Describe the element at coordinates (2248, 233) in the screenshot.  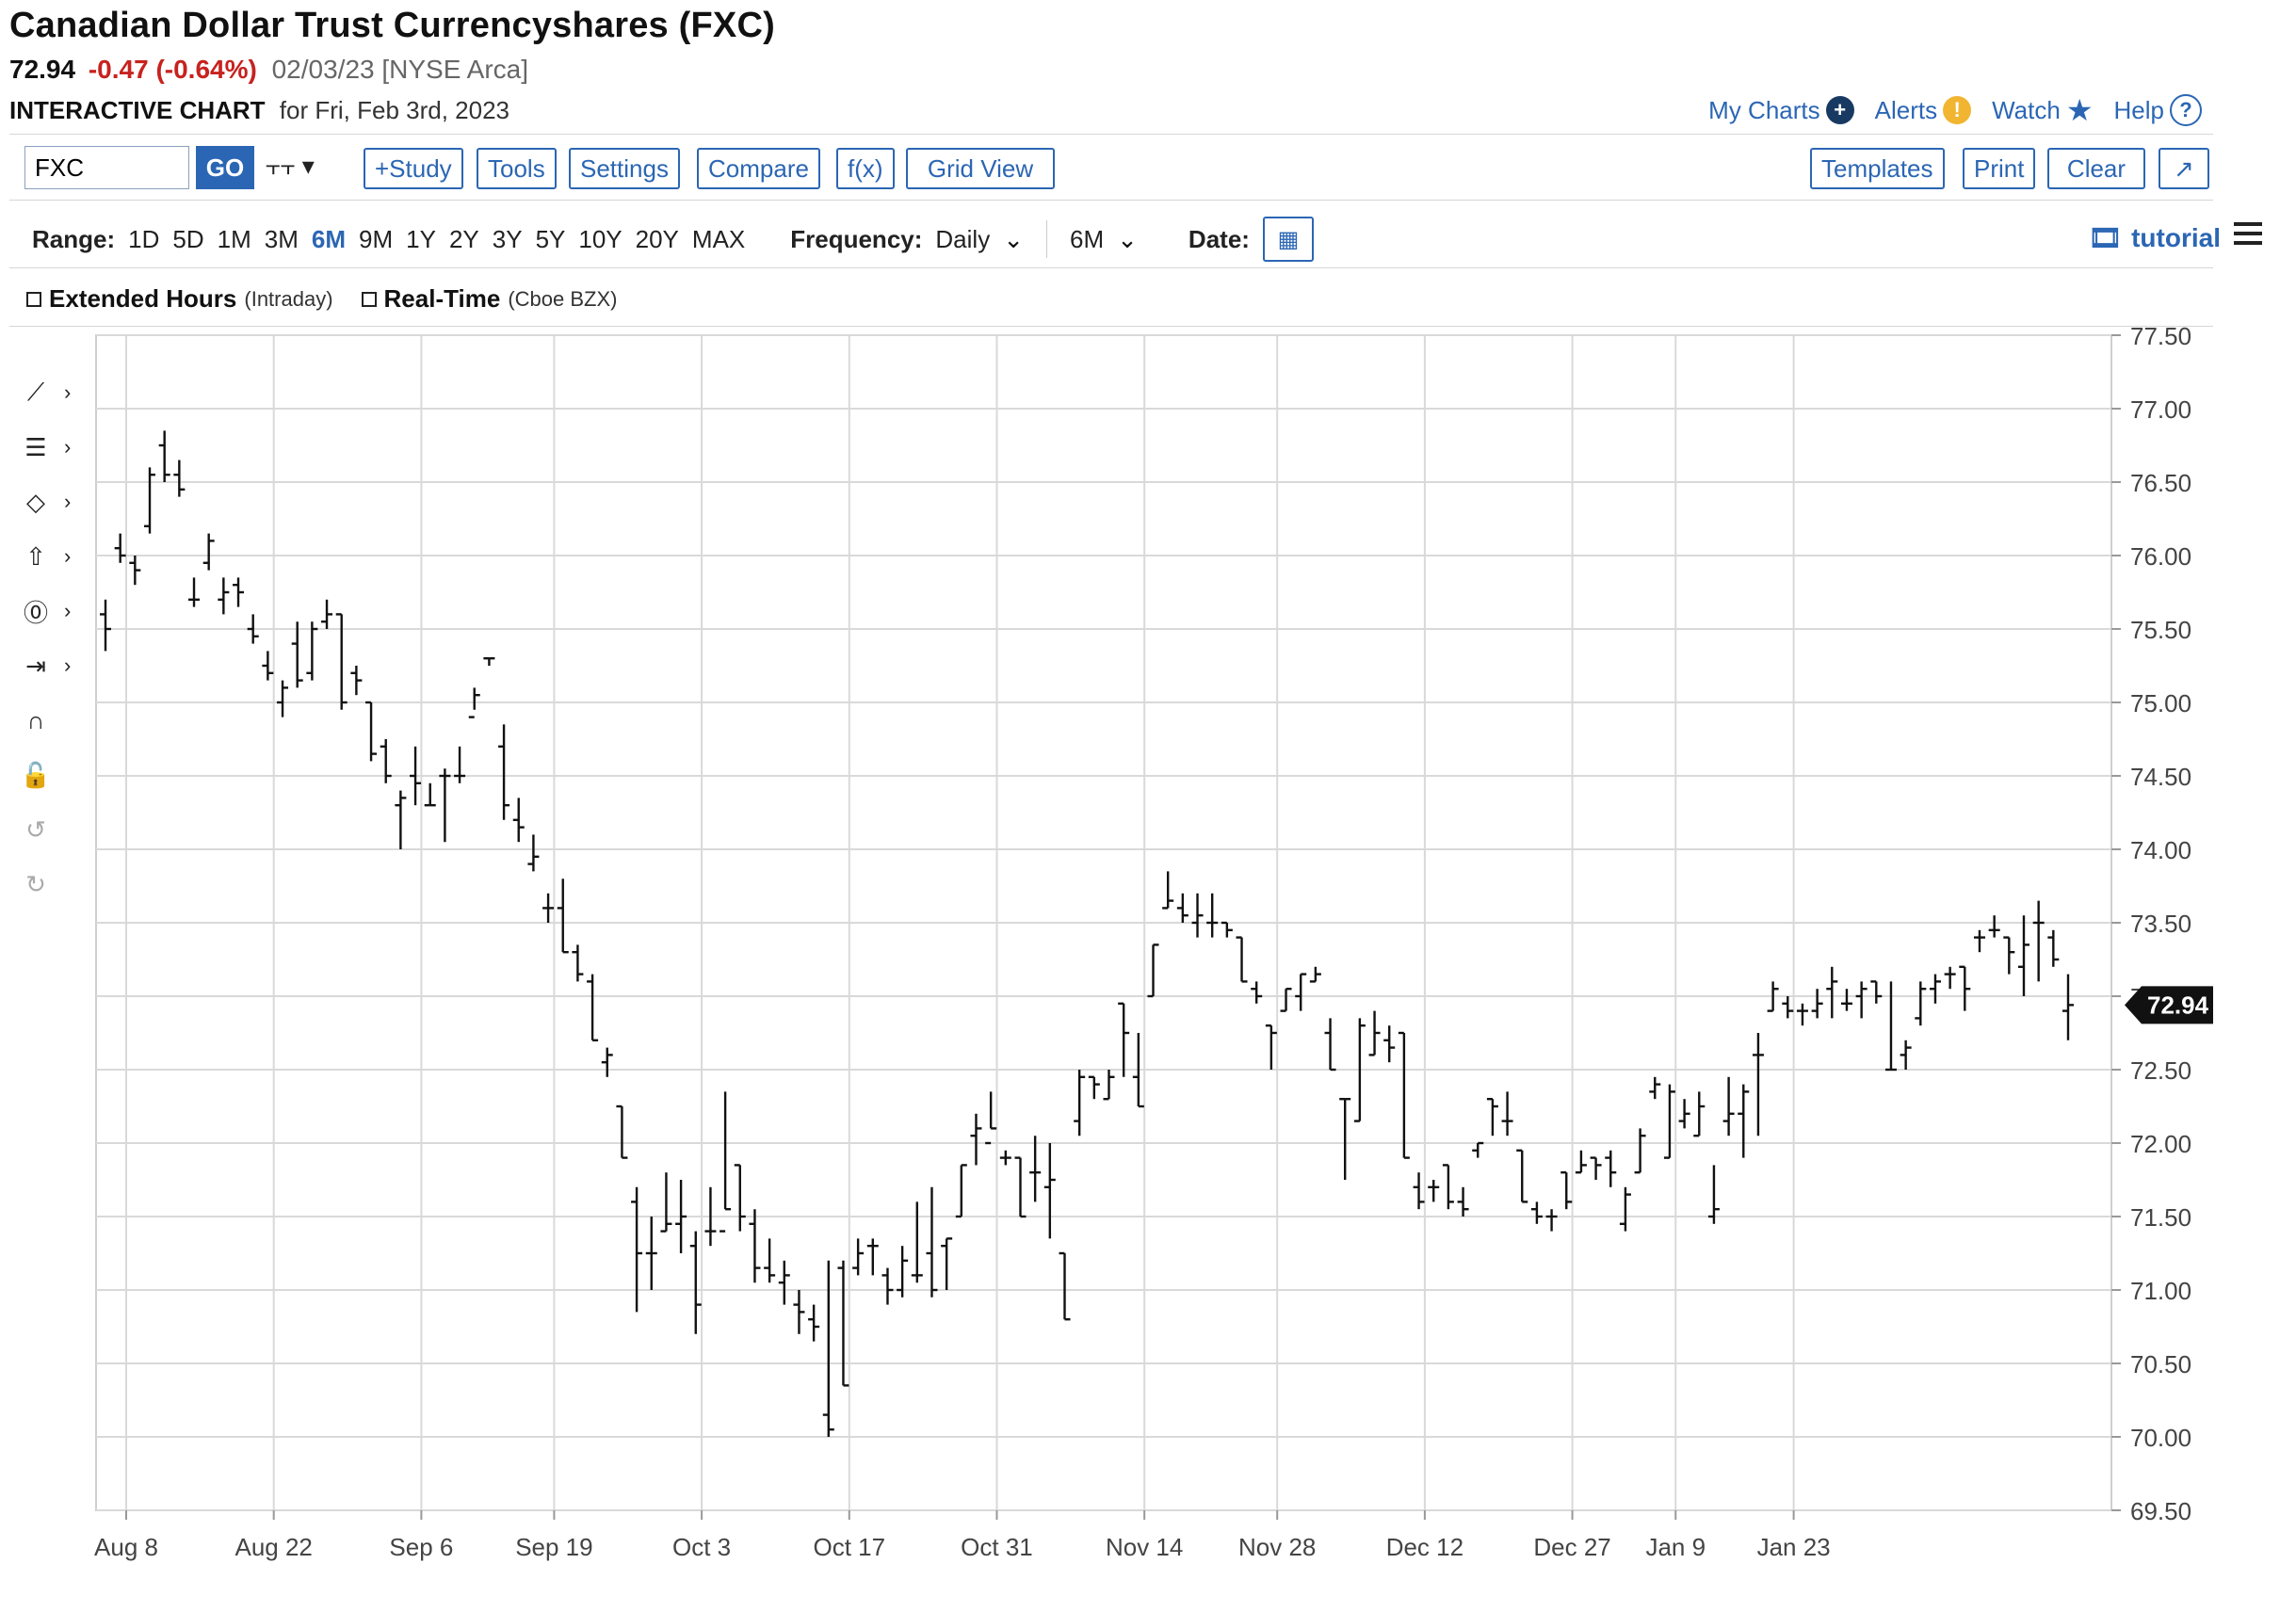
I see `hamburger-menu-icon` at that location.